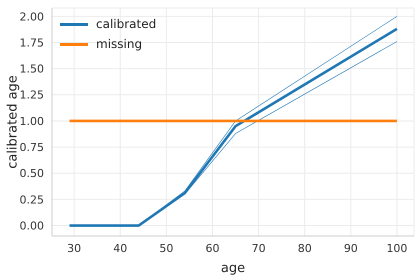  What do you see at coordinates (32, 43) in the screenshot?
I see `y-tick-label: 1.75` at bounding box center [32, 43].